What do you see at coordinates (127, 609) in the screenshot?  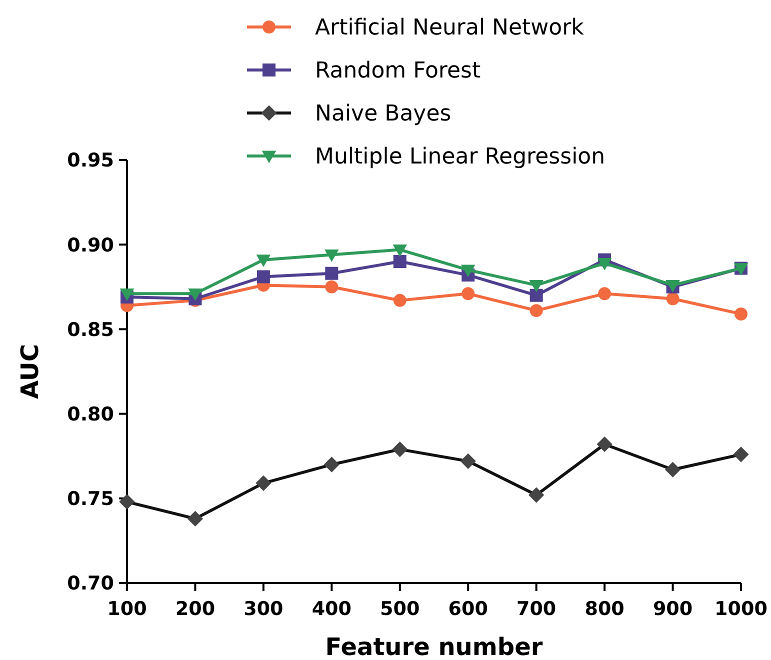 I see `x-tick-label: 100` at bounding box center [127, 609].